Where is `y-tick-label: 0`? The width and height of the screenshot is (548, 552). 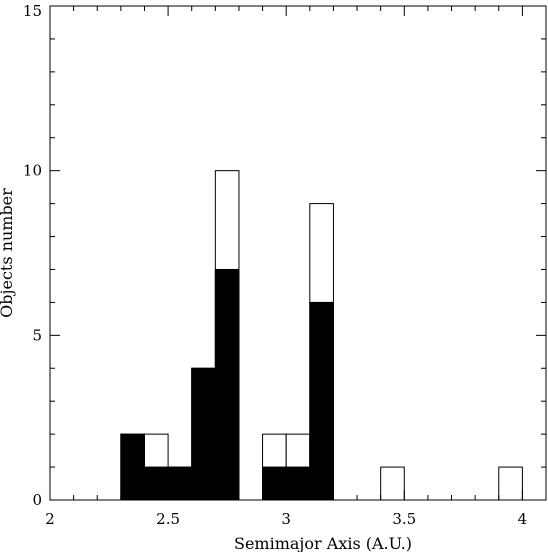
y-tick-label: 0 is located at coordinates (37, 500).